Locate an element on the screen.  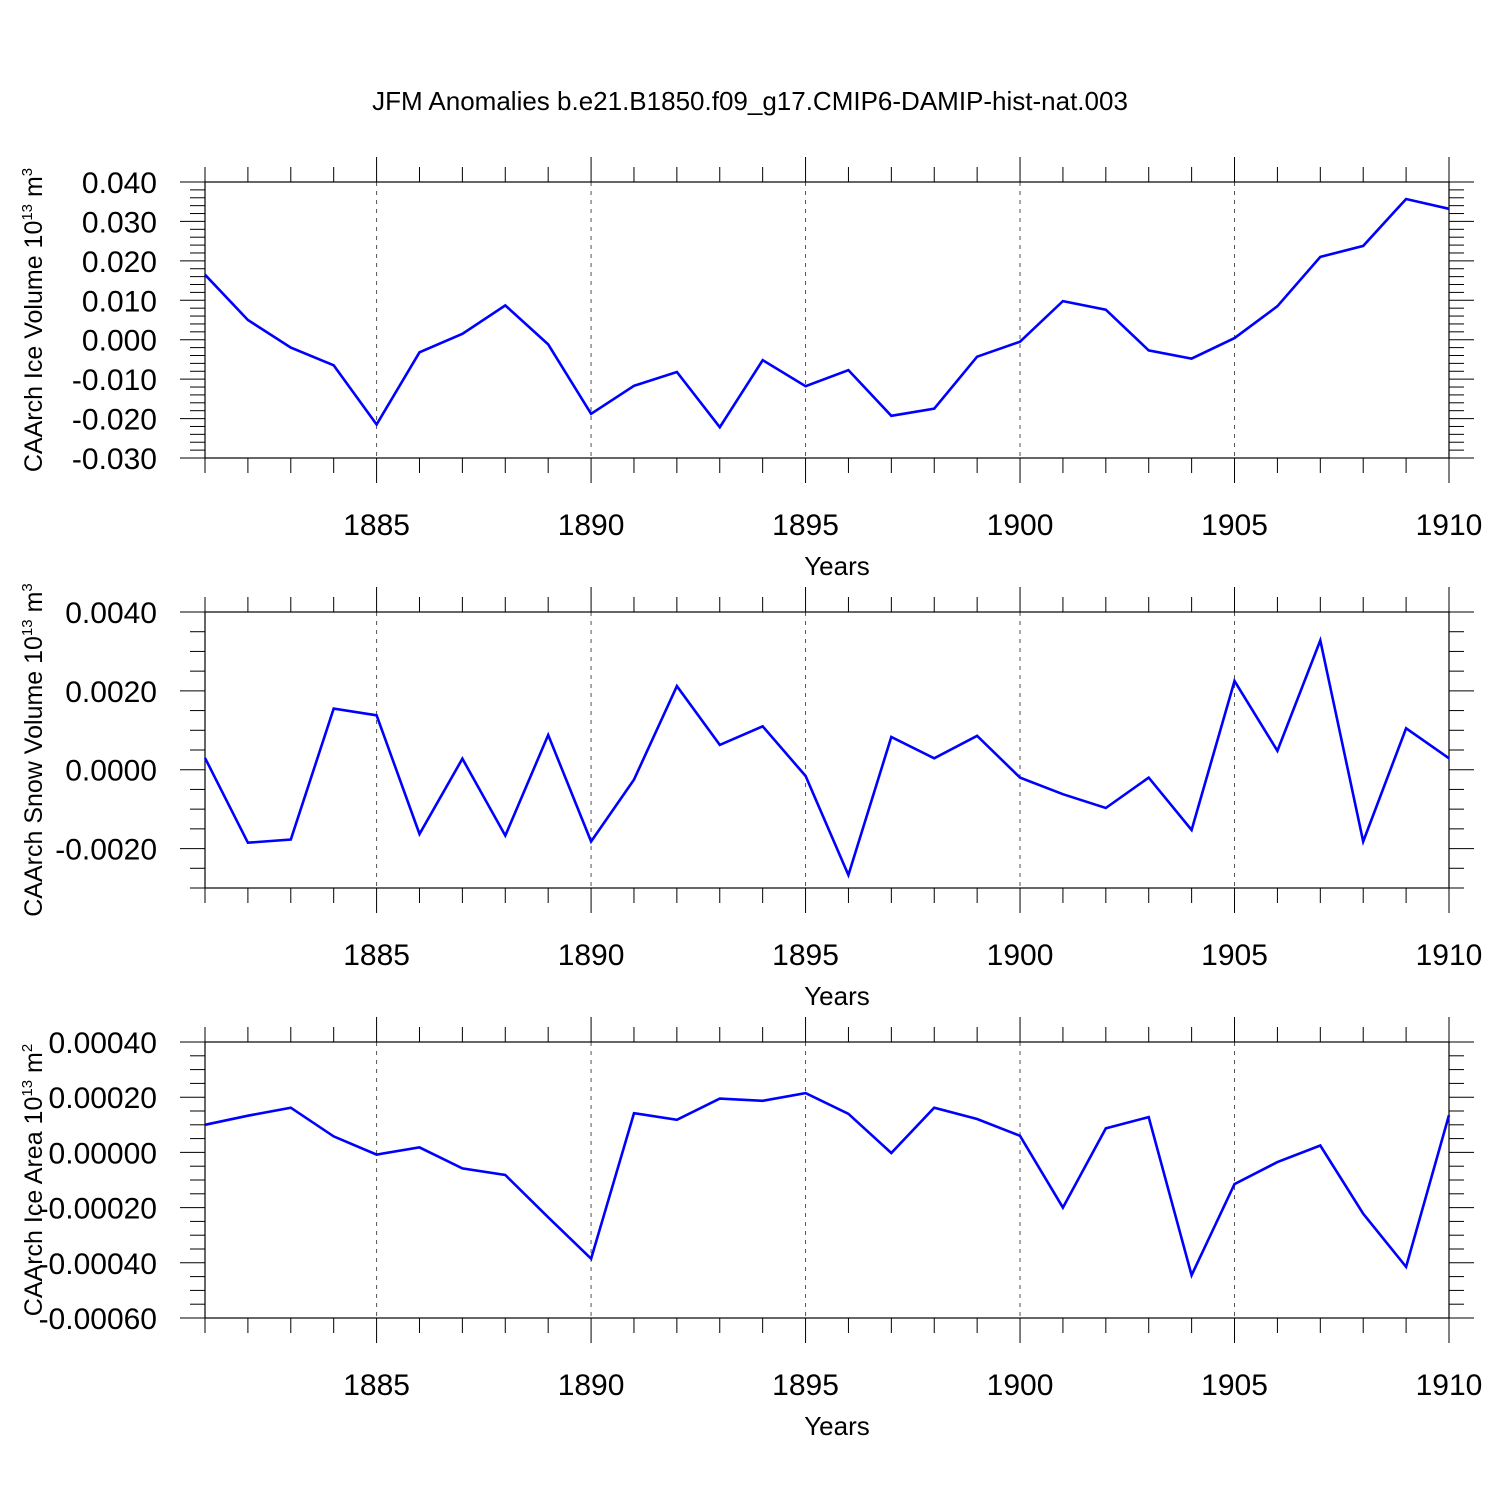
y-tick-label: -0.030 is located at coordinates (114, 459).